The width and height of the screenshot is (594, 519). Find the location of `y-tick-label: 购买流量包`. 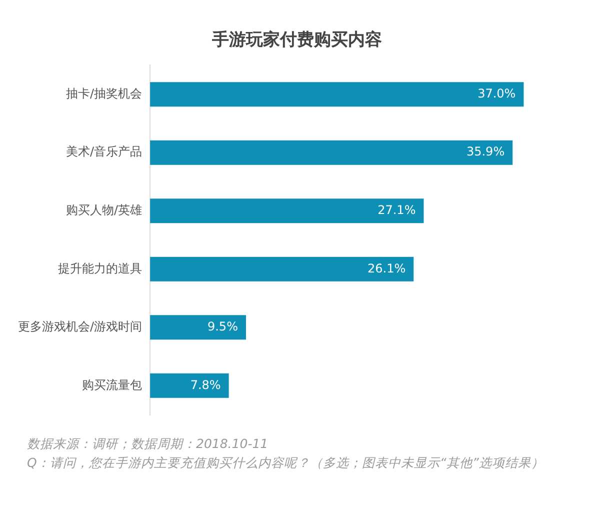

y-tick-label: 购买流量包 is located at coordinates (112, 385).